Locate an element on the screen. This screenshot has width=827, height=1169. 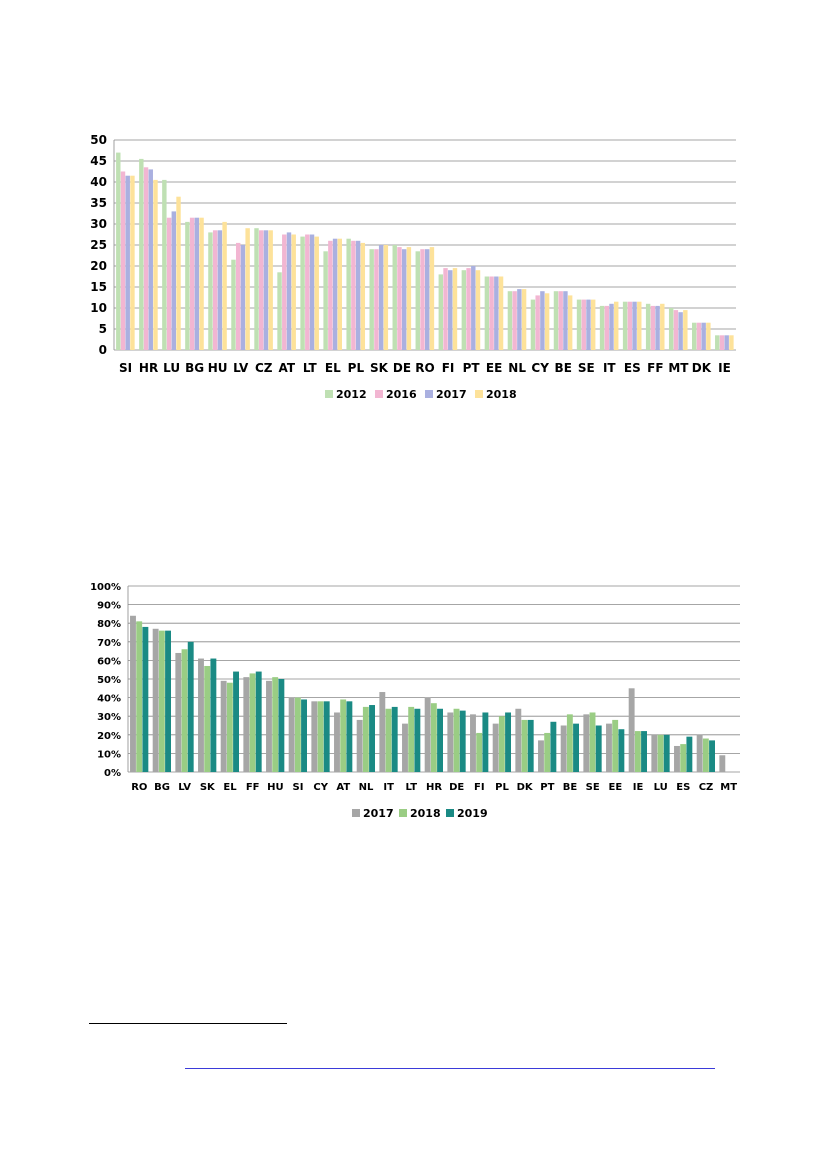
footnote-link is located at coordinates (450, 1068).